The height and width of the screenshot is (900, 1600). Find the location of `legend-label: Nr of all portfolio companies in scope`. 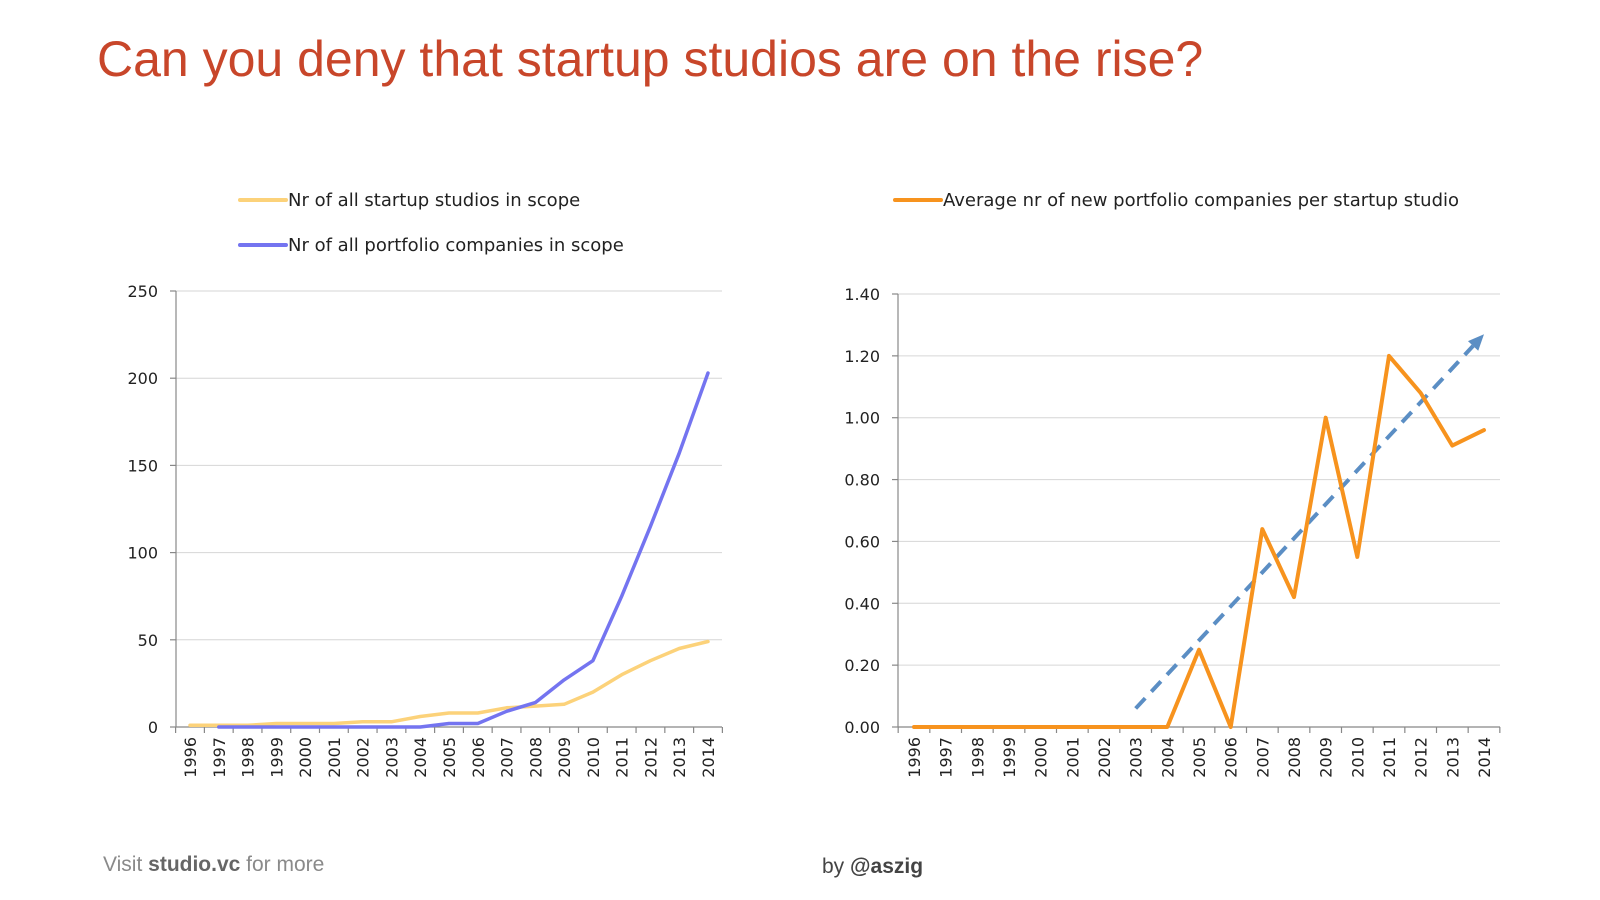

legend-label: Nr of all portfolio companies in scope is located at coordinates (456, 245).